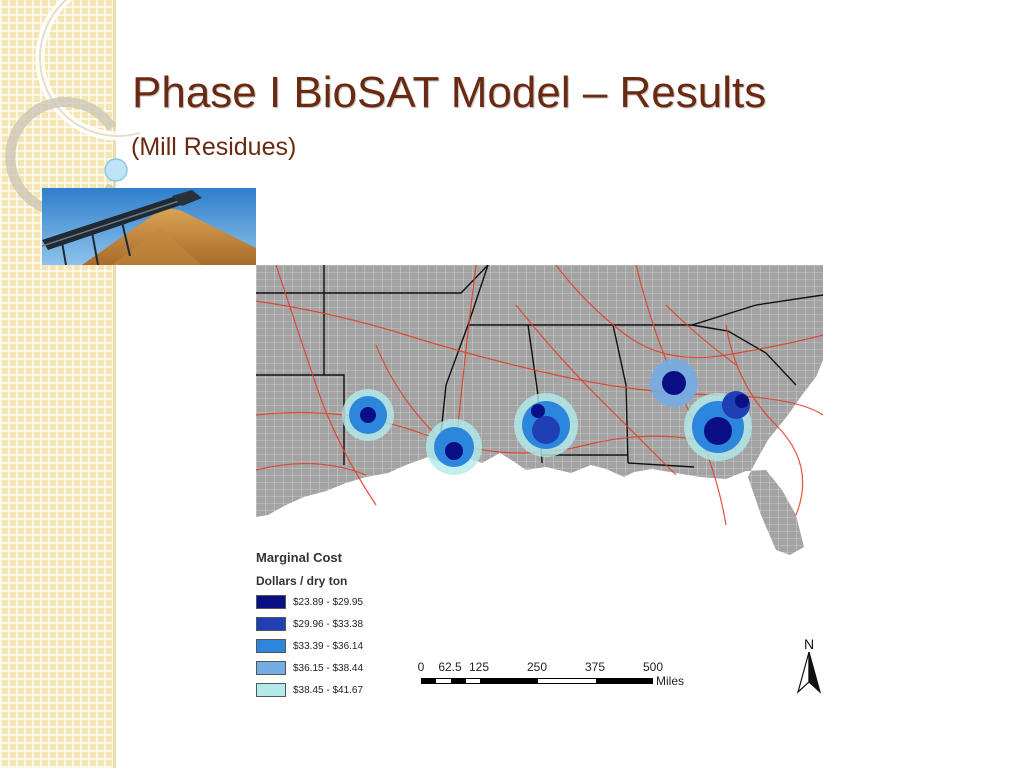  What do you see at coordinates (114, 384) in the screenshot?
I see `side-strip-edge` at bounding box center [114, 384].